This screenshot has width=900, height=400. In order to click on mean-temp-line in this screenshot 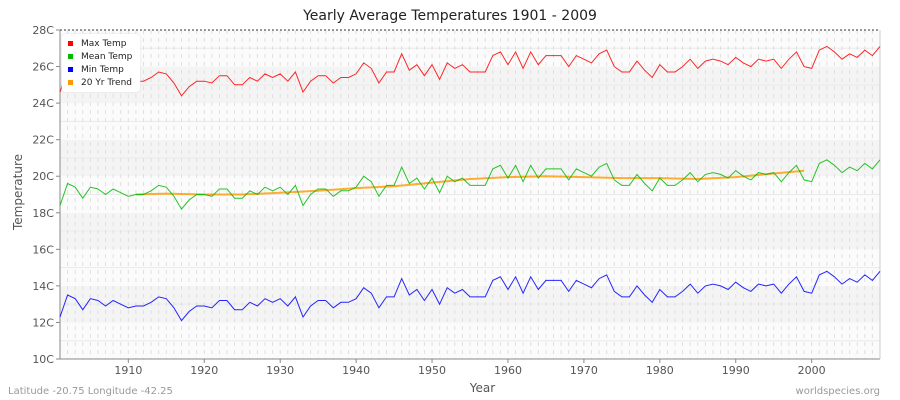, I will do `click(470, 184)`.